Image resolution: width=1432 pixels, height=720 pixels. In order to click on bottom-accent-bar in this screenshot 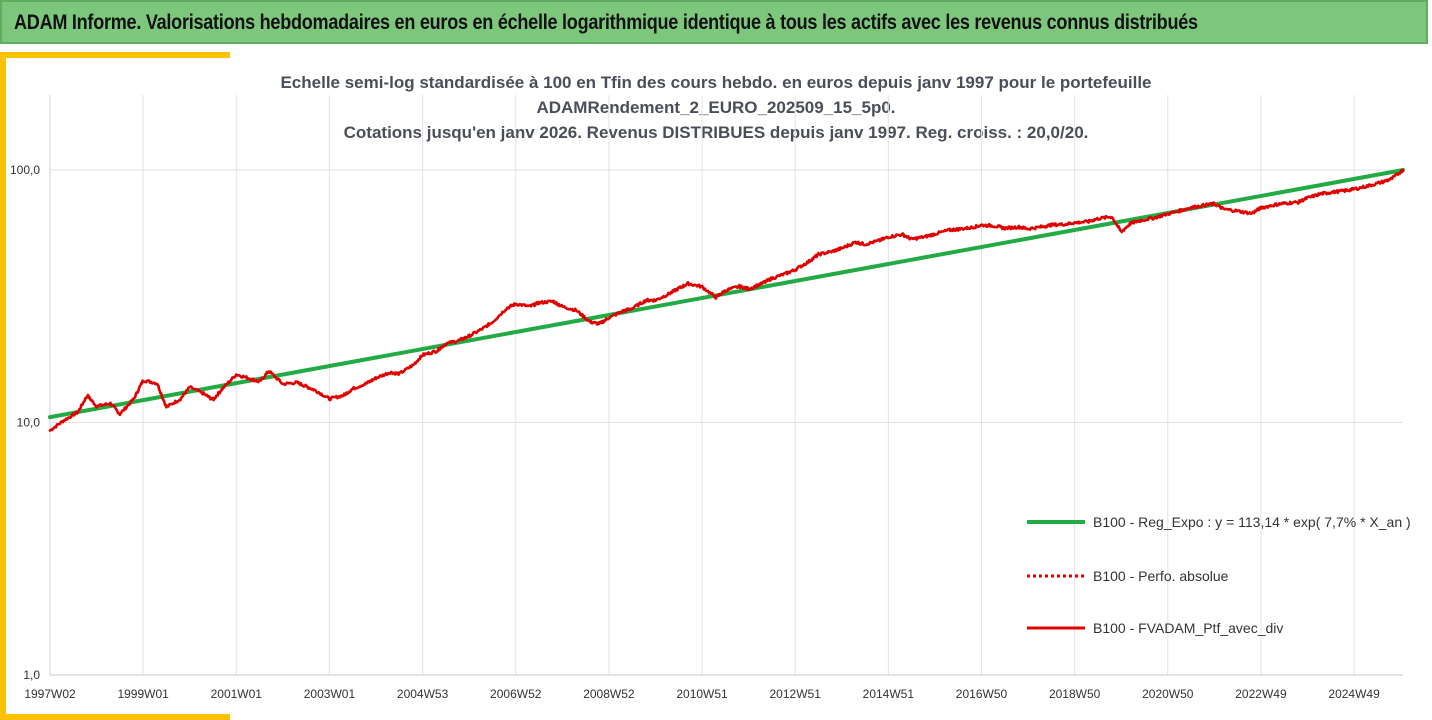, I will do `click(115, 717)`.